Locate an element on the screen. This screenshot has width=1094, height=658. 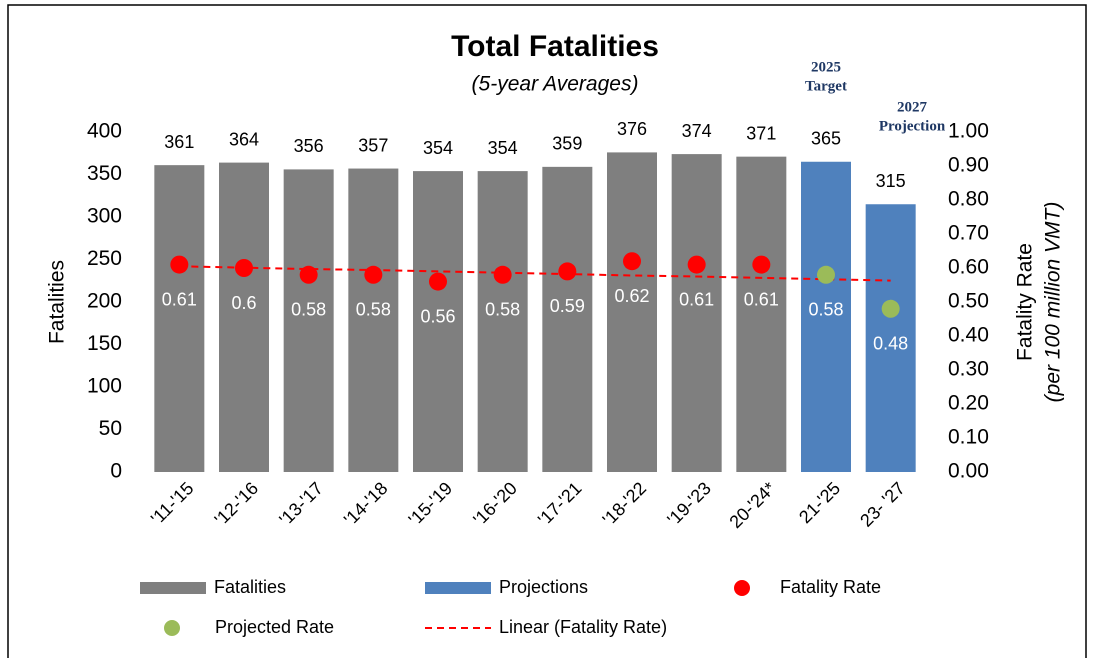
annotation: Target is located at coordinates (826, 86).